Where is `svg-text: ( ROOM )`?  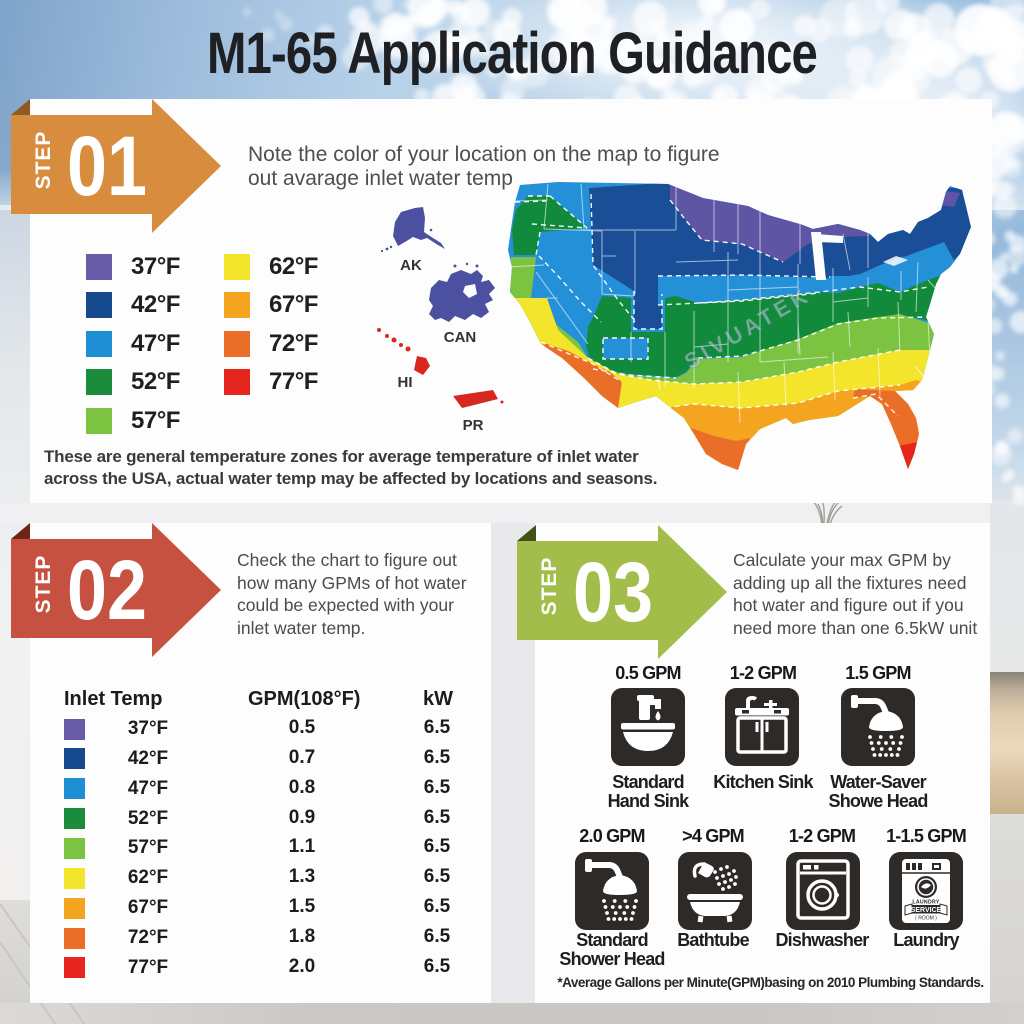 svg-text: ( ROOM ) is located at coordinates (926, 919).